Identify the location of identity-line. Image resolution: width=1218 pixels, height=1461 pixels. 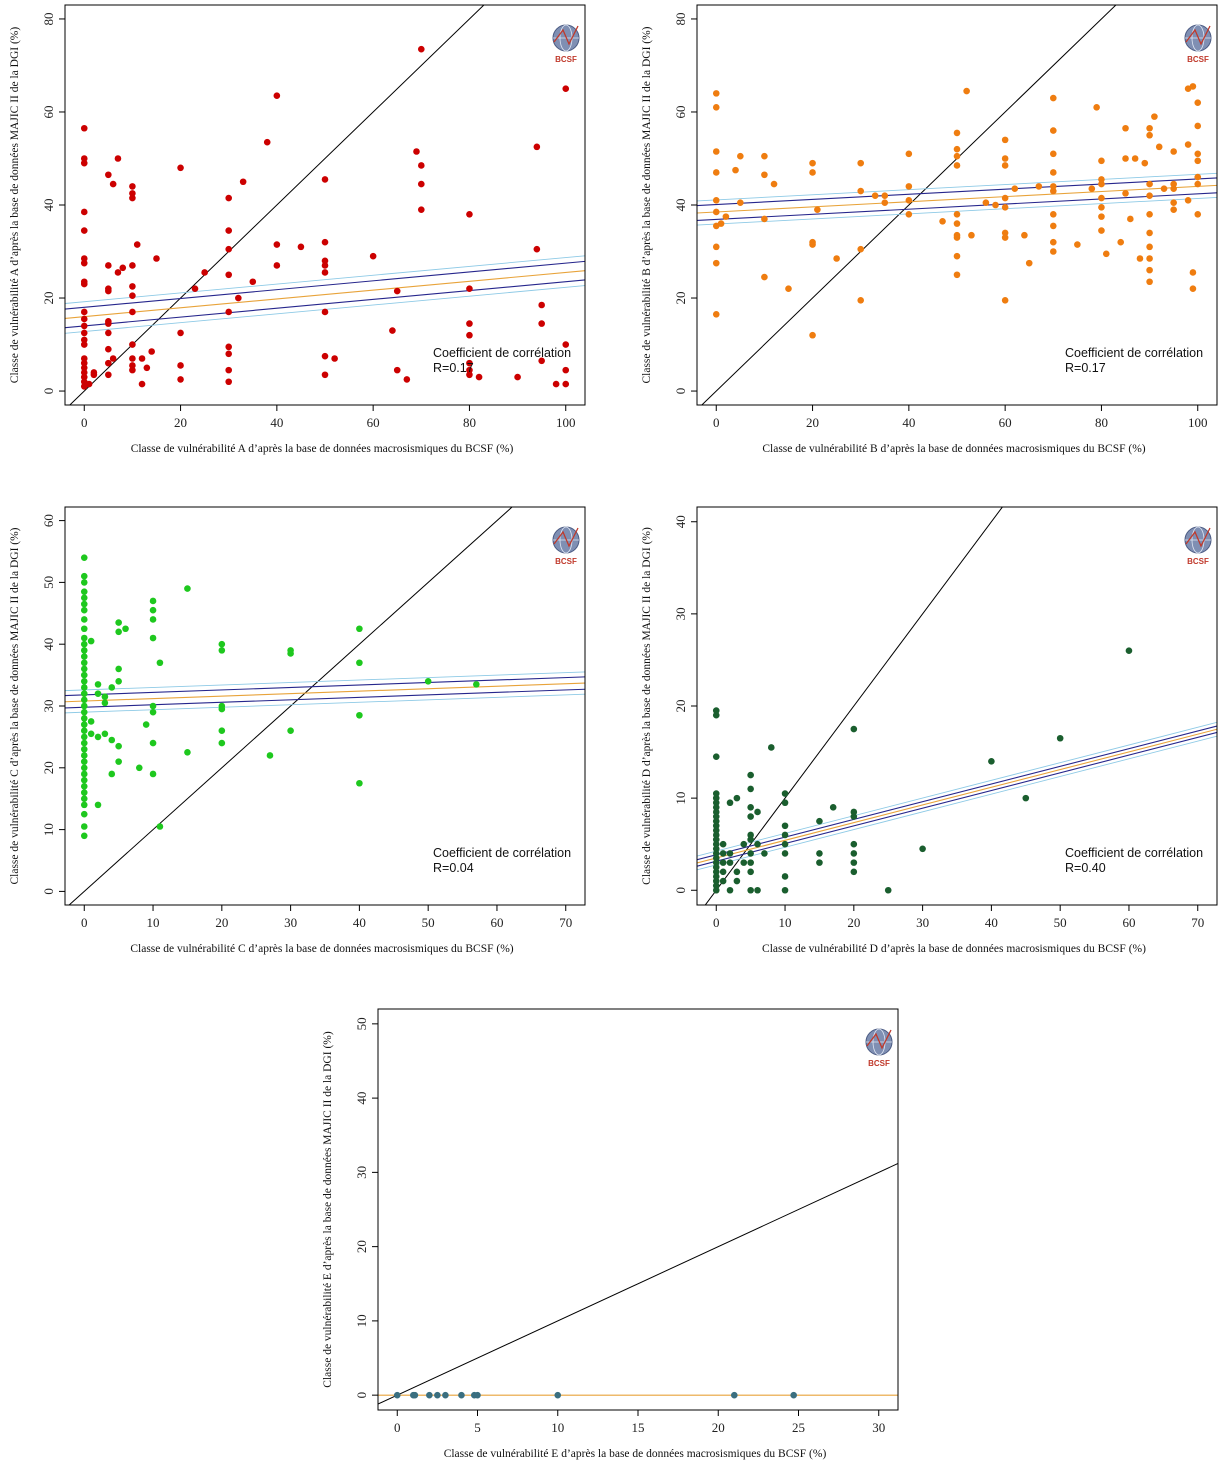
(854, 706).